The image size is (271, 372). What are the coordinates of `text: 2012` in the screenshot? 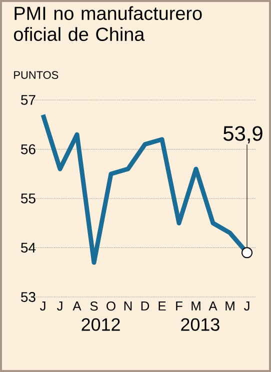 It's located at (101, 324).